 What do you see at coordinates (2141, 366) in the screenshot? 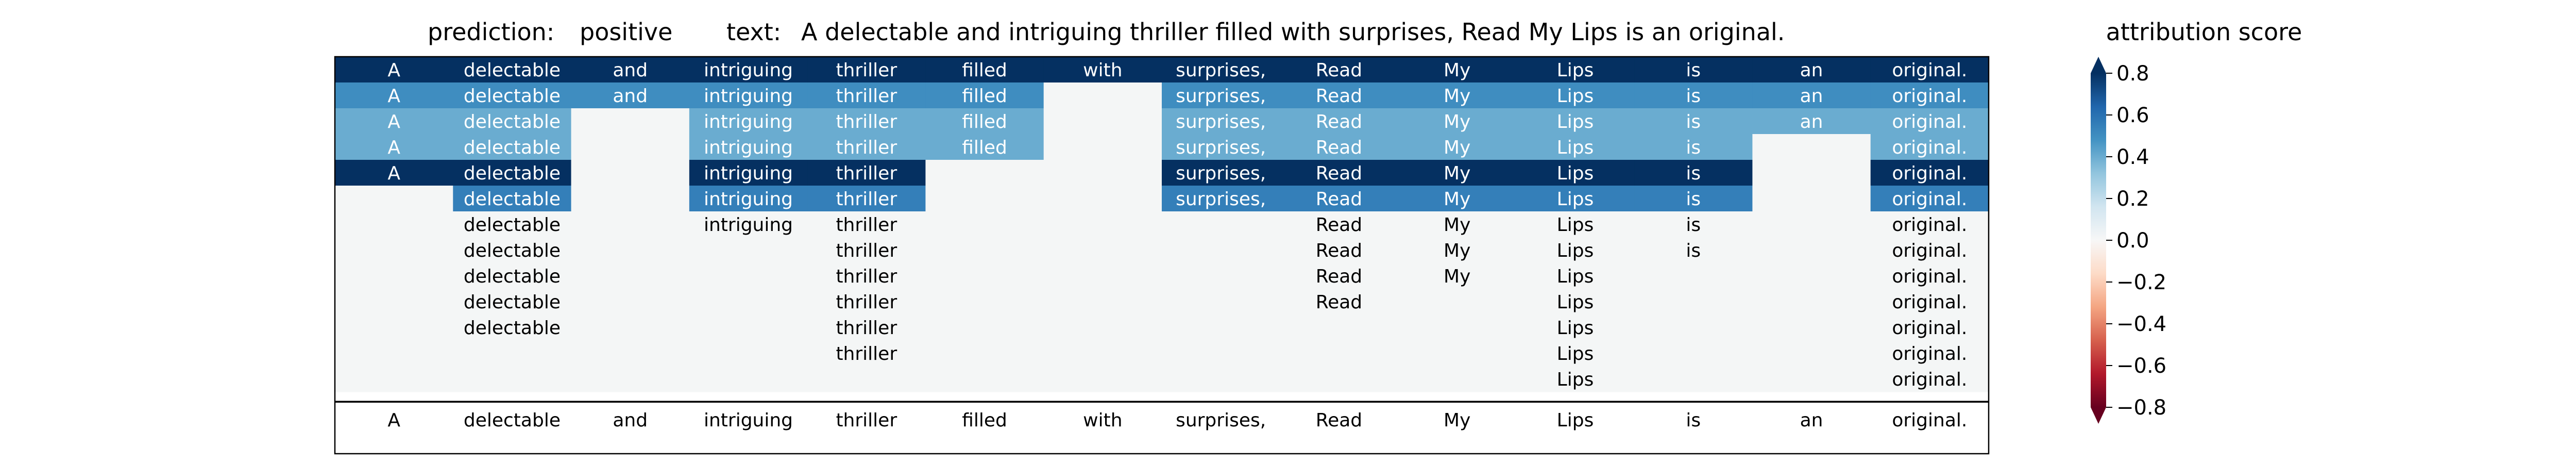
I see `colorbar-tick-label: −0.6` at bounding box center [2141, 366].